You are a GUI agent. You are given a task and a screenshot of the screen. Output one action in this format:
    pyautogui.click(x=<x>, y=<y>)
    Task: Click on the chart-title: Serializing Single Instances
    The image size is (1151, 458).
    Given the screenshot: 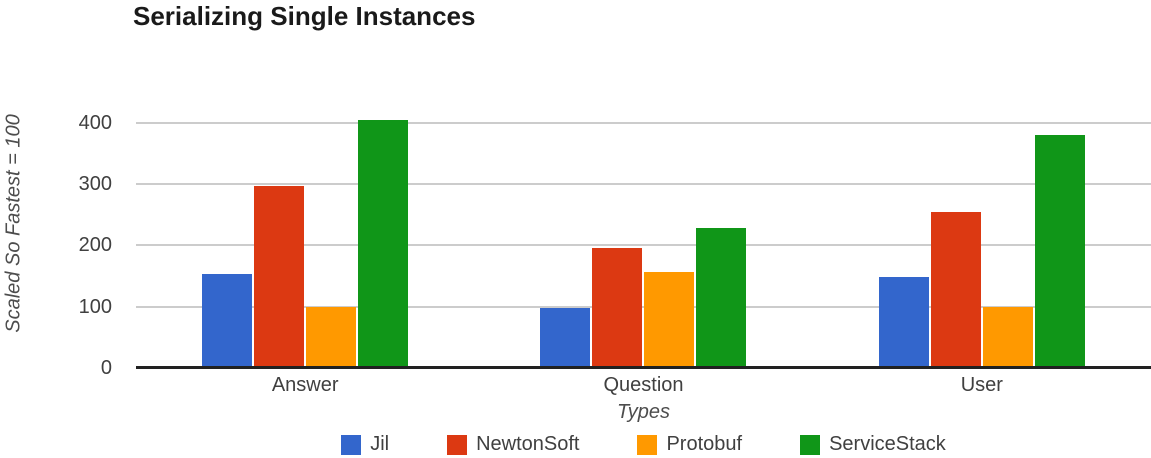 What is the action you would take?
    pyautogui.click(x=304, y=16)
    